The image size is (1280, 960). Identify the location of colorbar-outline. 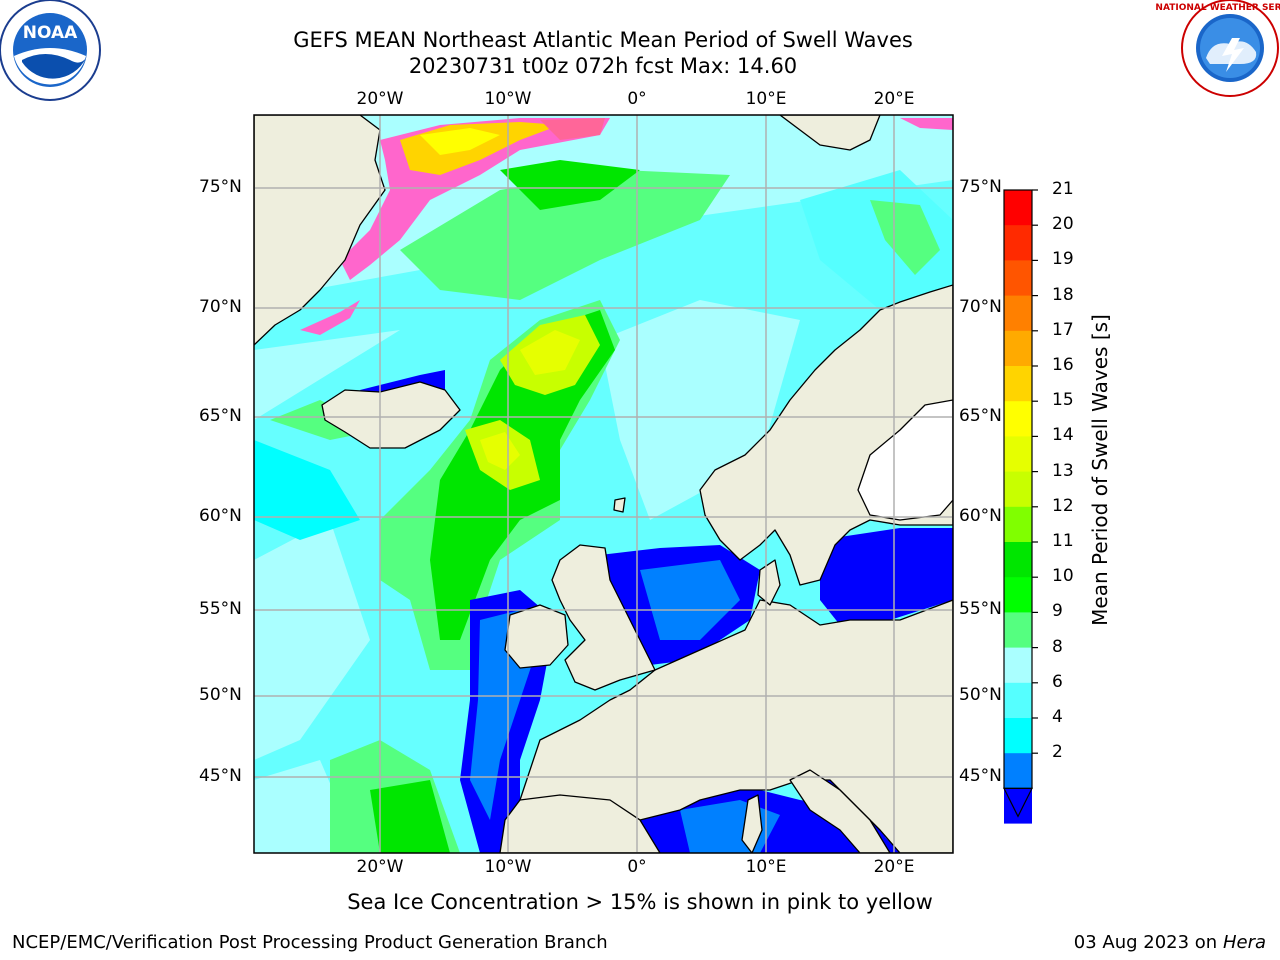
(1018, 489).